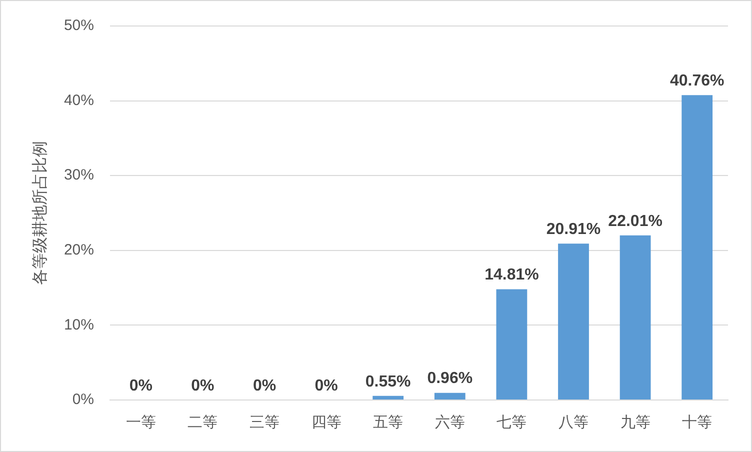  Describe the element at coordinates (203, 423) in the screenshot. I see `x-tick-label: 二等` at that location.